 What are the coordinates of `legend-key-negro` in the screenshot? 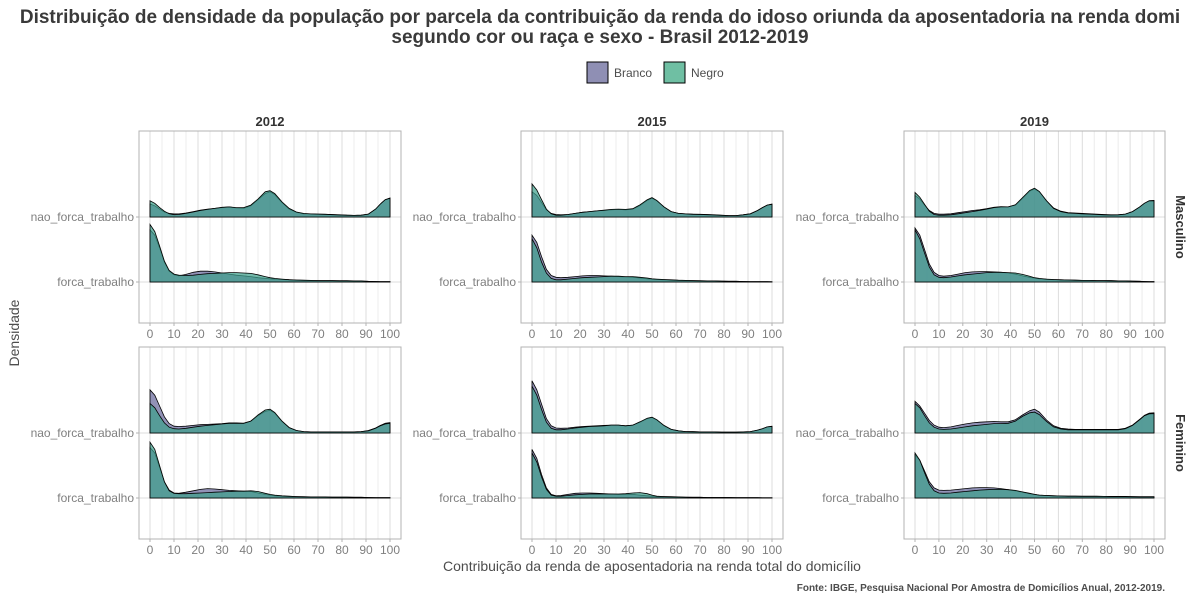 It's located at (674, 72).